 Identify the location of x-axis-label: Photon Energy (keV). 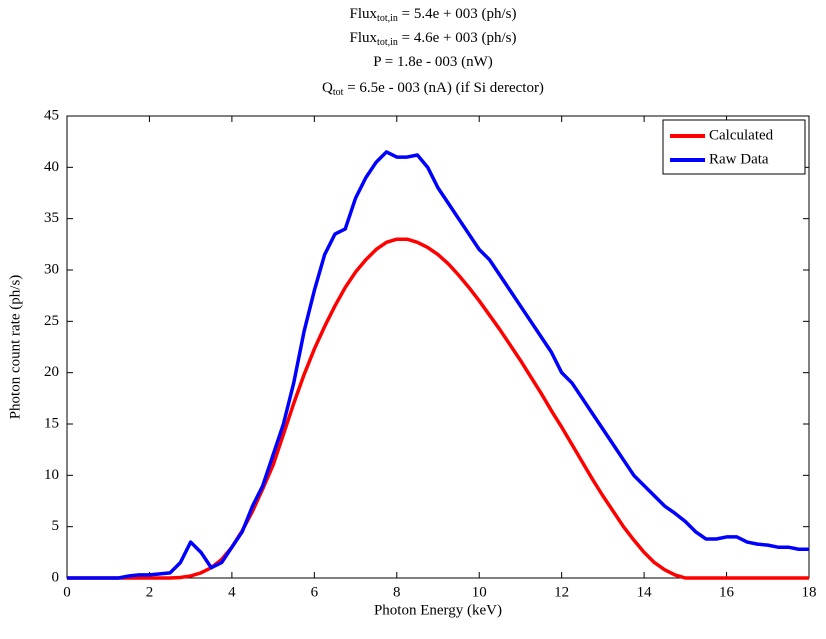
(438, 610).